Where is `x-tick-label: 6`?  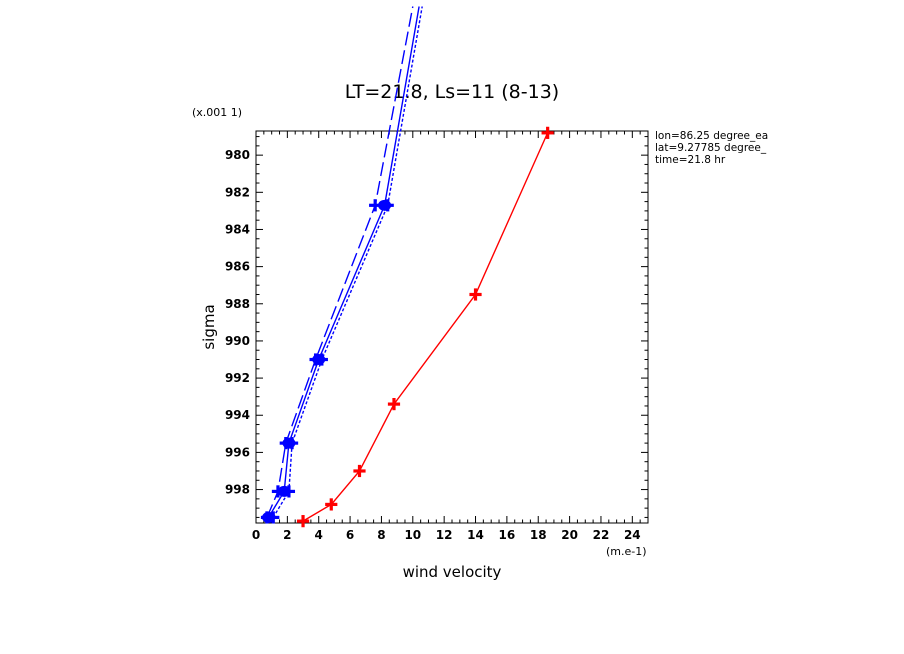 x-tick-label: 6 is located at coordinates (350, 535).